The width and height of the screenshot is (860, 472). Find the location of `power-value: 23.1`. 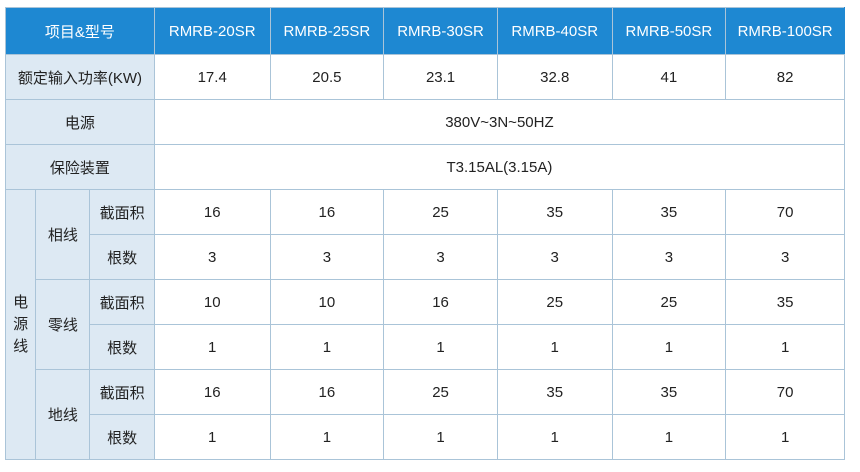

power-value: 23.1 is located at coordinates (440, 77).